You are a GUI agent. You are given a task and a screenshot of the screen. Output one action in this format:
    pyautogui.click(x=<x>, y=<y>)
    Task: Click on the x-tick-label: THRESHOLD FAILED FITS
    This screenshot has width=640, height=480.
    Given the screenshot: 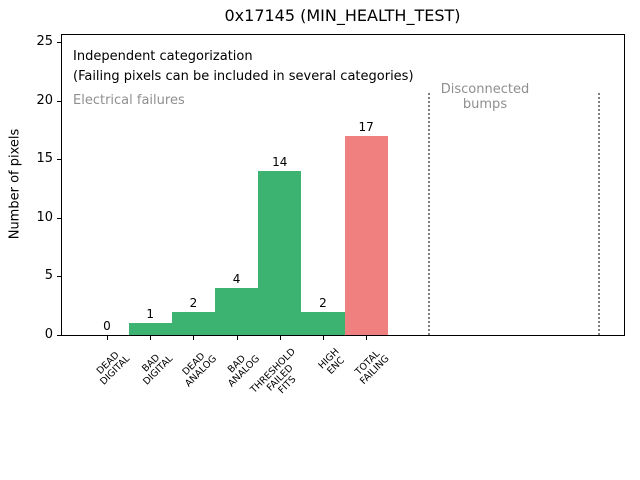 What is the action you would take?
    pyautogui.click(x=273, y=371)
    